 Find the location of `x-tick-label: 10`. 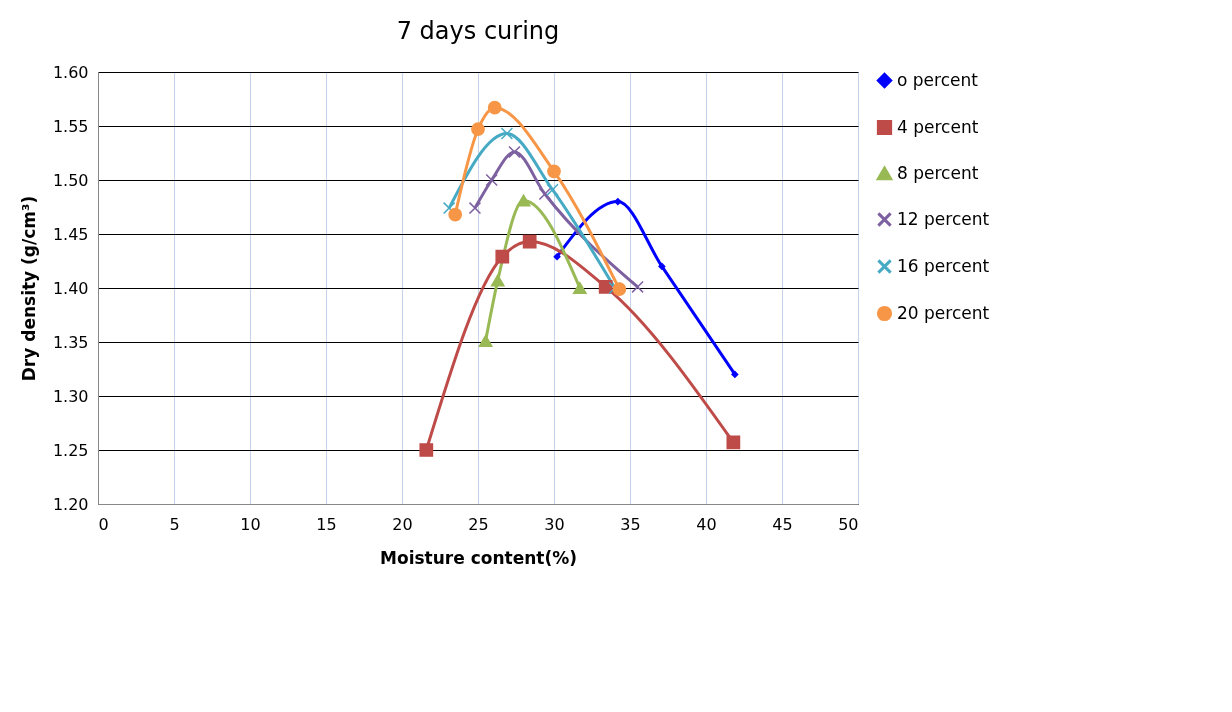

x-tick-label: 10 is located at coordinates (250, 524).